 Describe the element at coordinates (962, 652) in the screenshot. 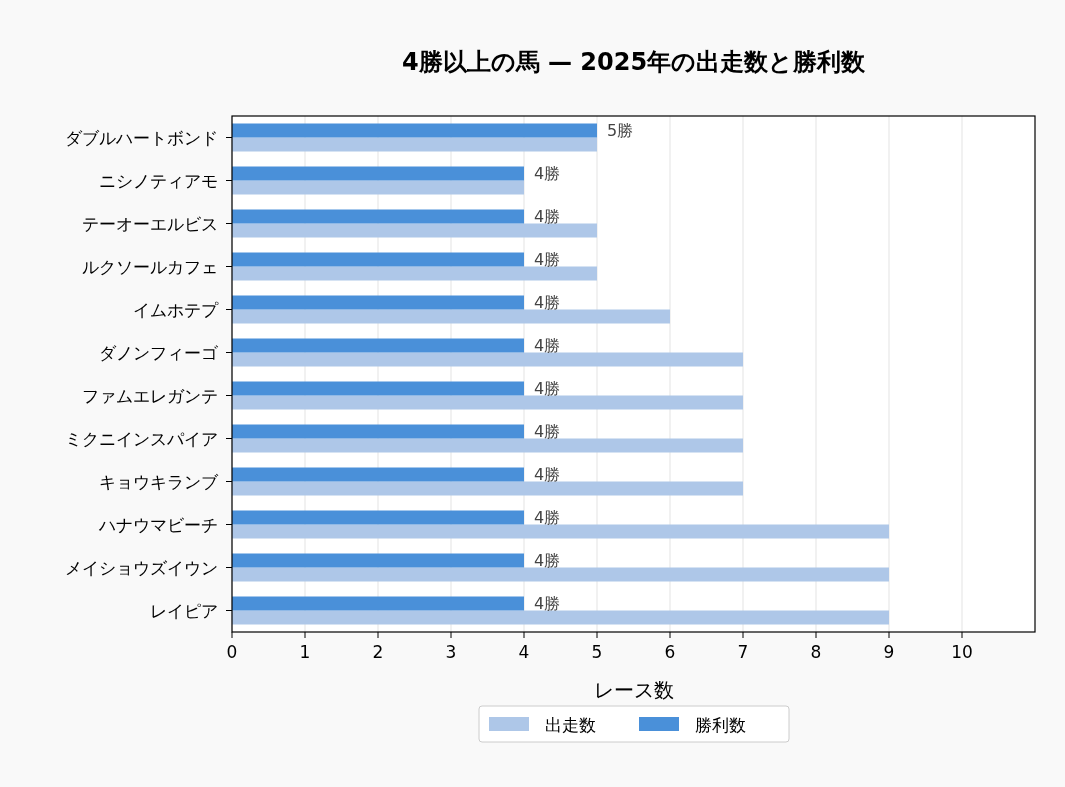

I see `x-tick-label: 10` at that location.